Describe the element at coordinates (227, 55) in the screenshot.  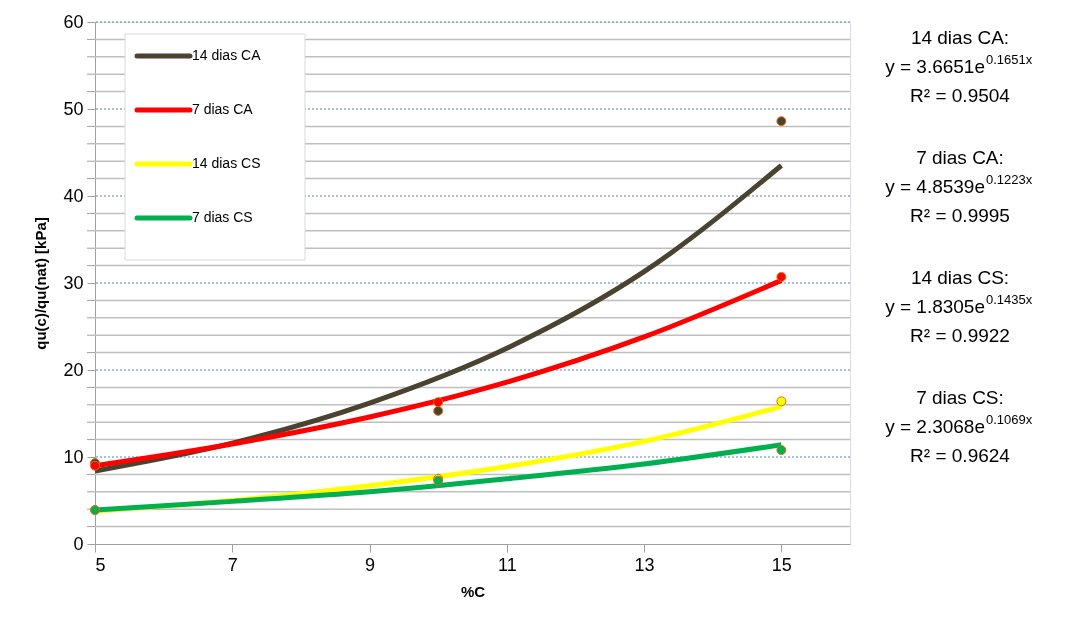
I see `legend-label: 14 dias CA` at that location.